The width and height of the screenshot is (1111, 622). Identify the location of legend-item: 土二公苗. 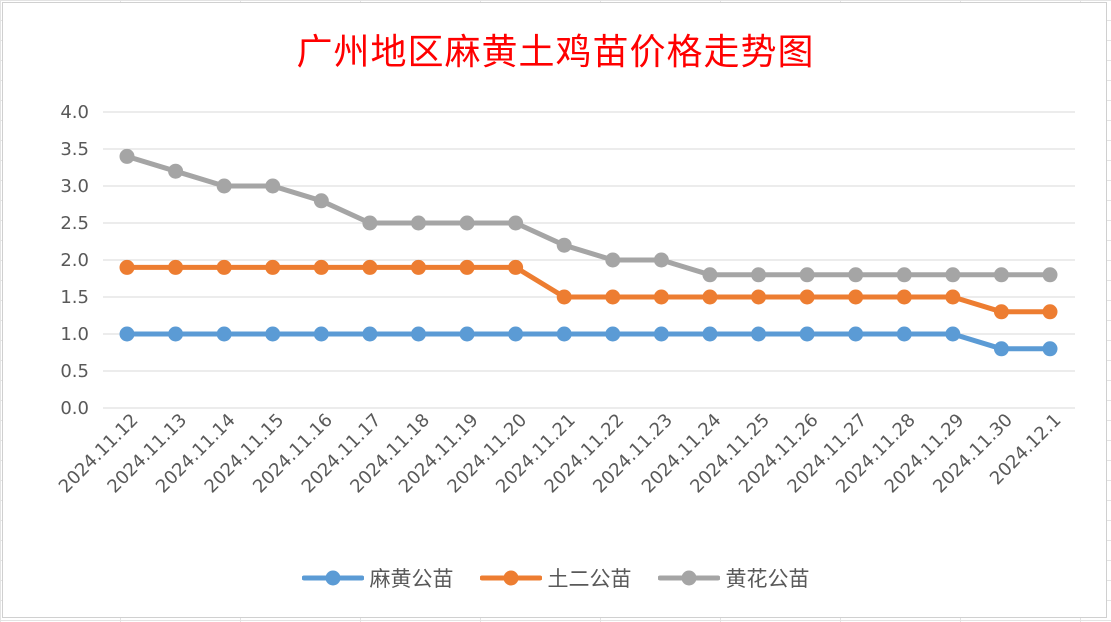
(555, 578).